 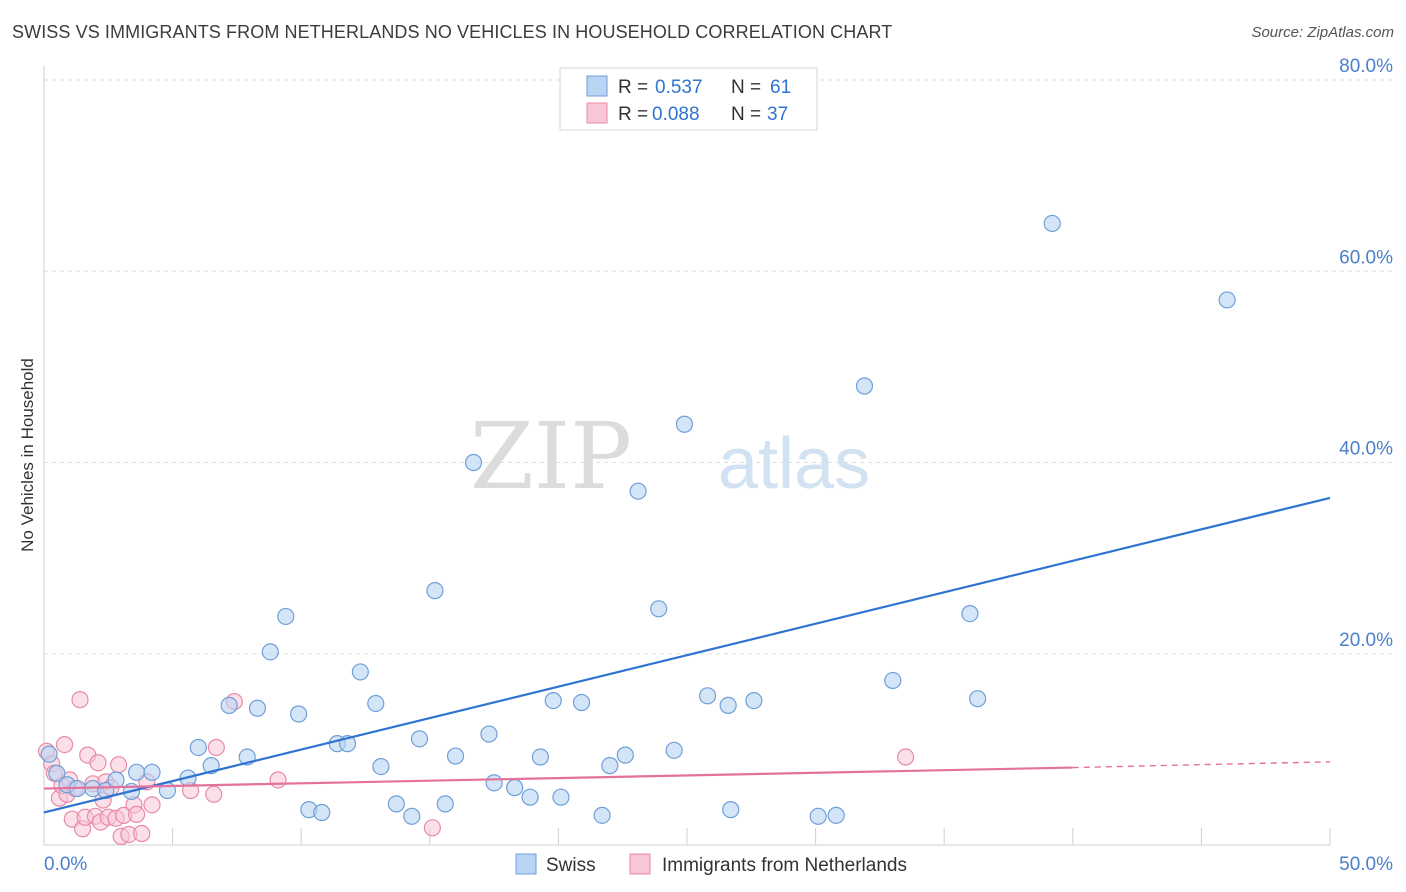 I want to click on y-tick-label: 60.0%, so click(x=1366, y=257).